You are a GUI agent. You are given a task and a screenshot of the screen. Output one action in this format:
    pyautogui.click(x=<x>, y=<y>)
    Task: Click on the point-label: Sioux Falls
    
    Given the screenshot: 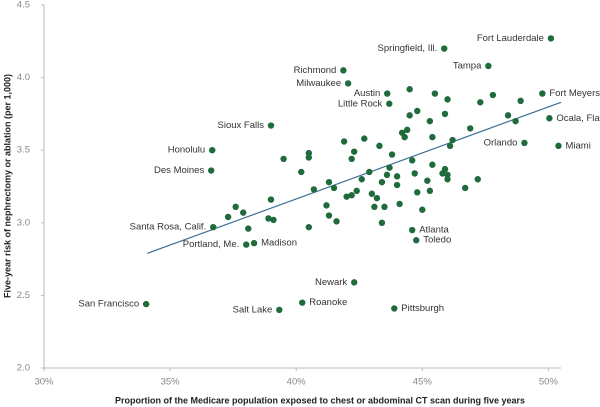 What is the action you would take?
    pyautogui.click(x=241, y=125)
    